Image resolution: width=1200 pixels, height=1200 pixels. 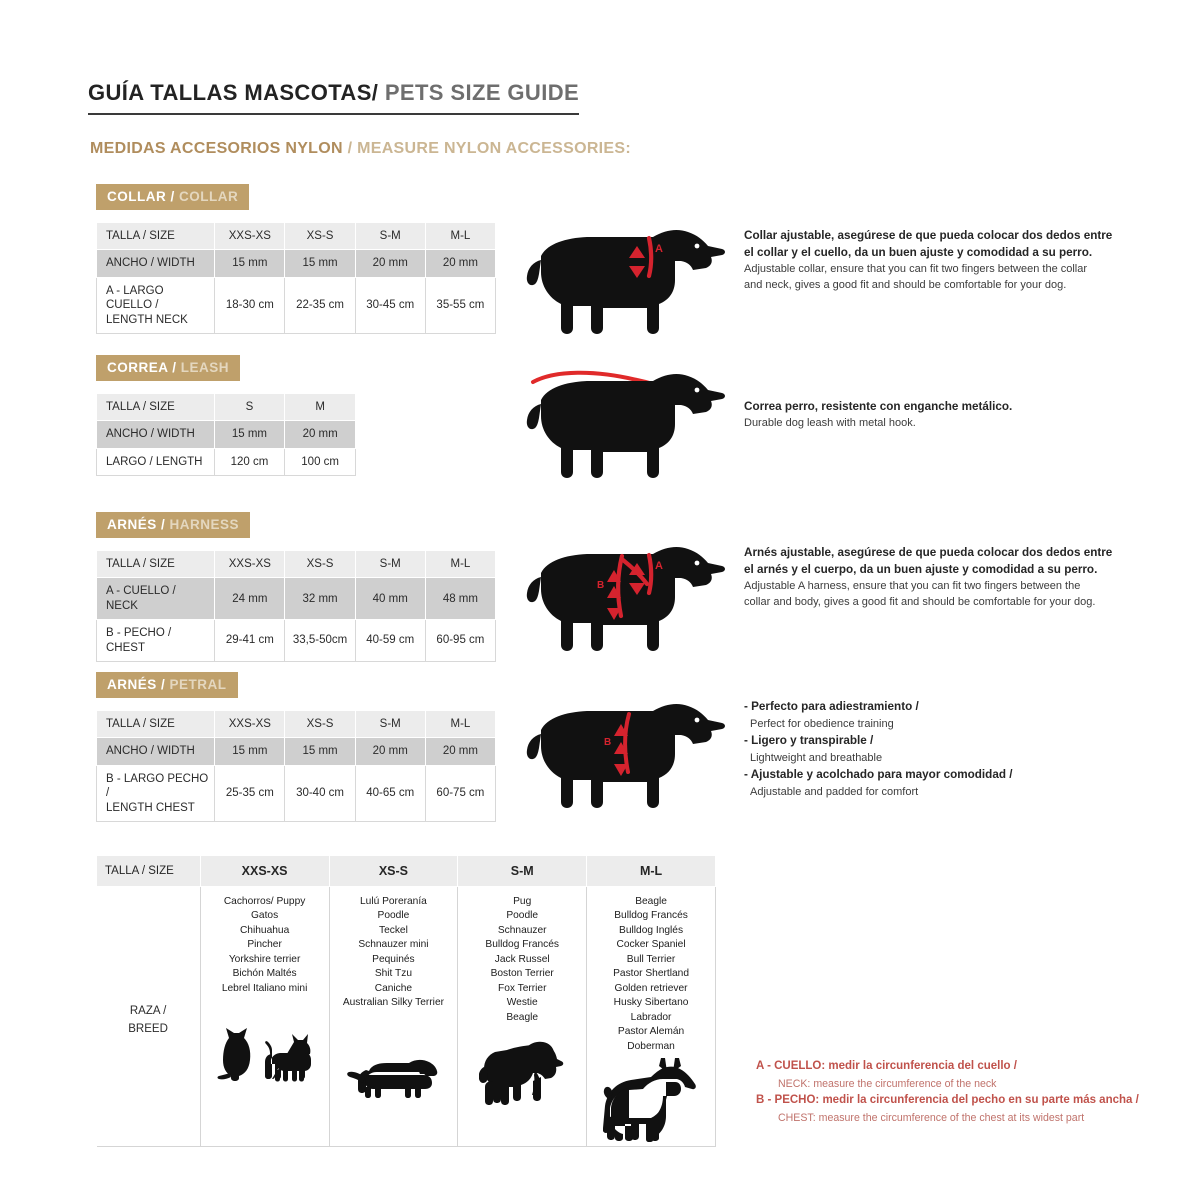 What do you see at coordinates (816, 757) in the screenshot?
I see `feature-item-en: Lightweight and breathable` at bounding box center [816, 757].